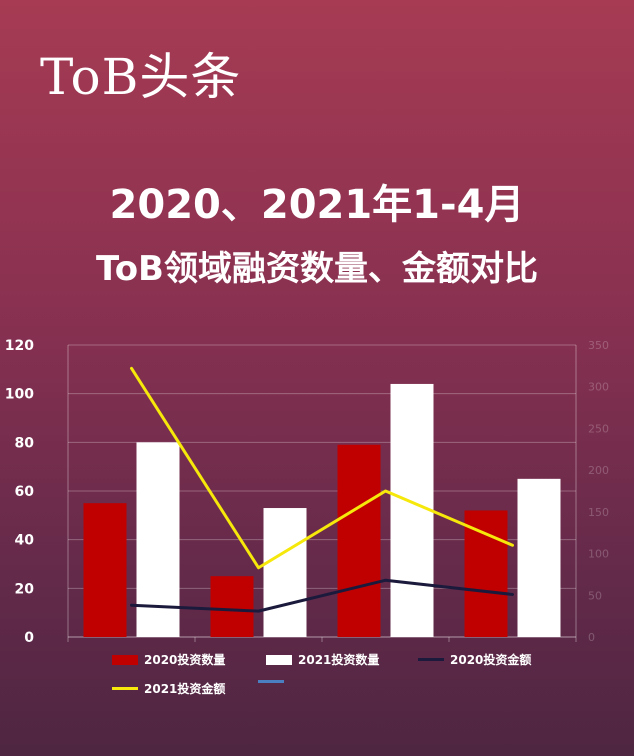 The image size is (634, 756). What do you see at coordinates (431, 659) in the screenshot?
I see `legend-swatch-2020-amount` at bounding box center [431, 659].